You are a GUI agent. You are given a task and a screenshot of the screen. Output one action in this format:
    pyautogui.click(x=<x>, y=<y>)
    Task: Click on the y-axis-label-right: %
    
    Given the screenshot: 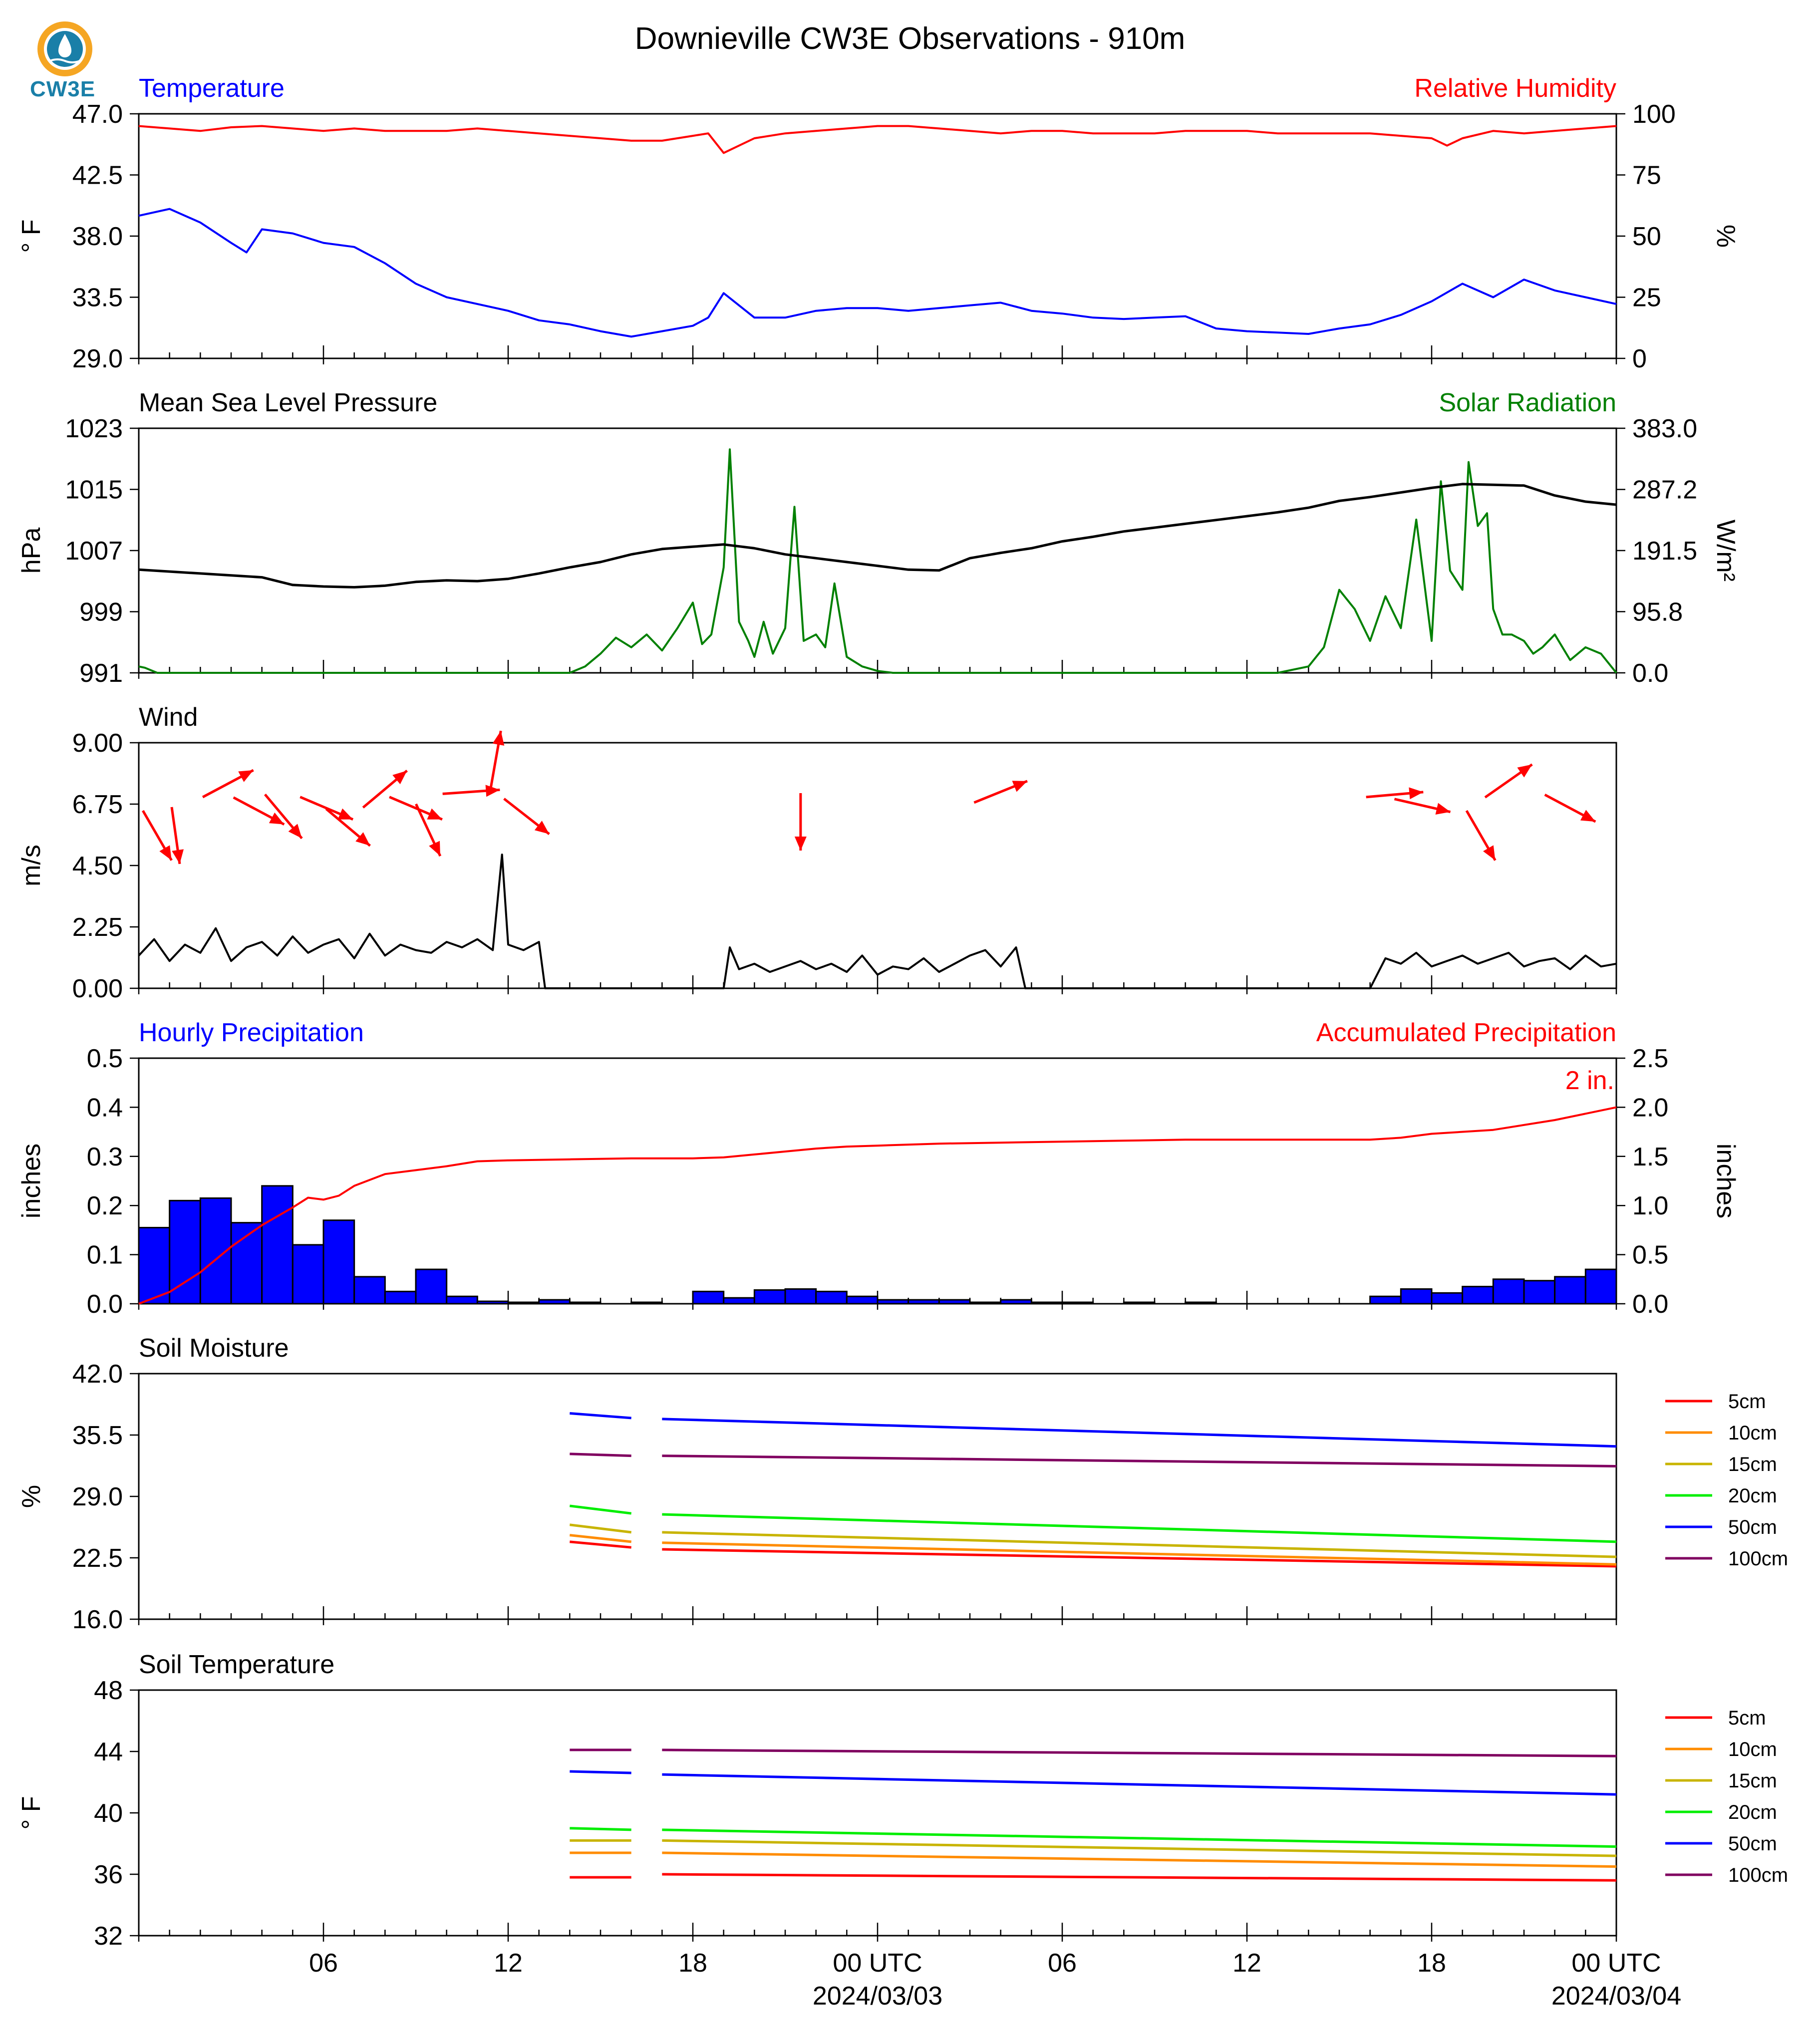 What is the action you would take?
    pyautogui.click(x=1725, y=236)
    